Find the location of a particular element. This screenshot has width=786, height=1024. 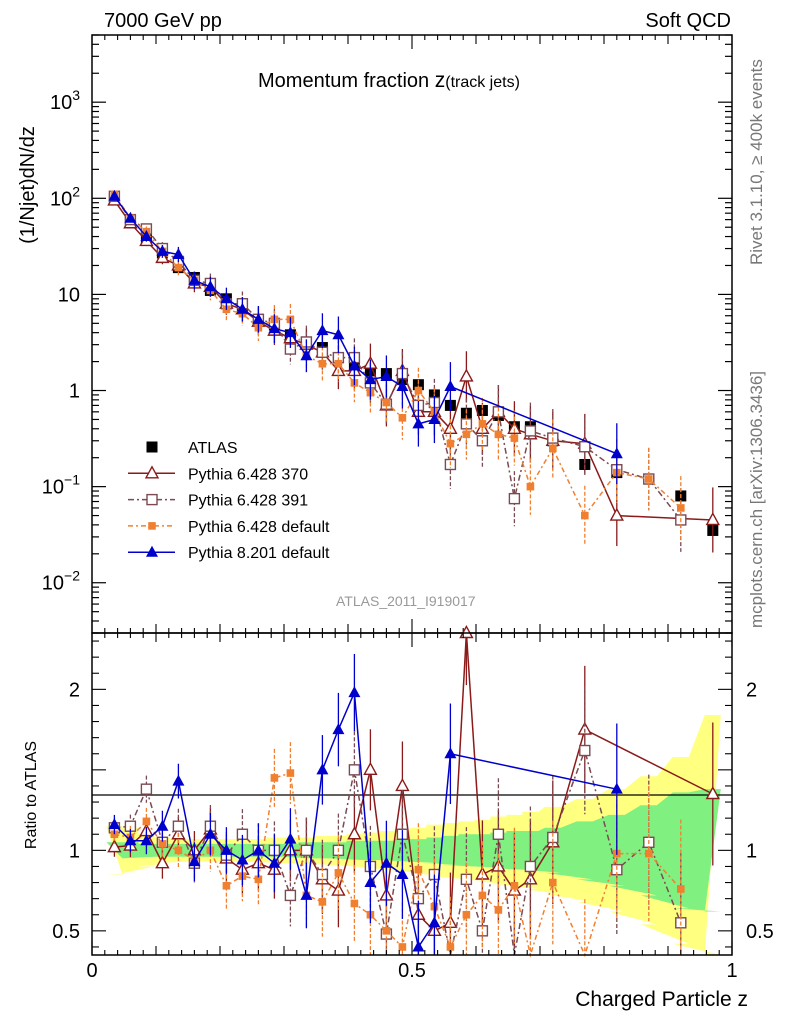

y-tick-label: 10⁻² is located at coordinates (61, 581).